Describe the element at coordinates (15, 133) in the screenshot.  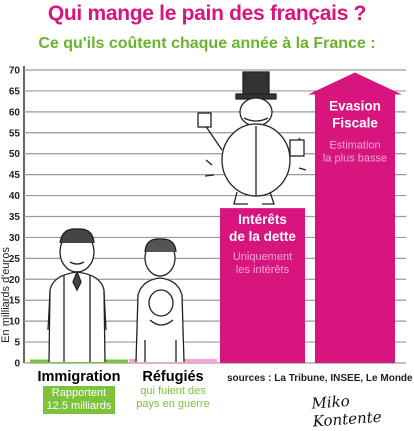
I see `y-tick-label: 55` at that location.